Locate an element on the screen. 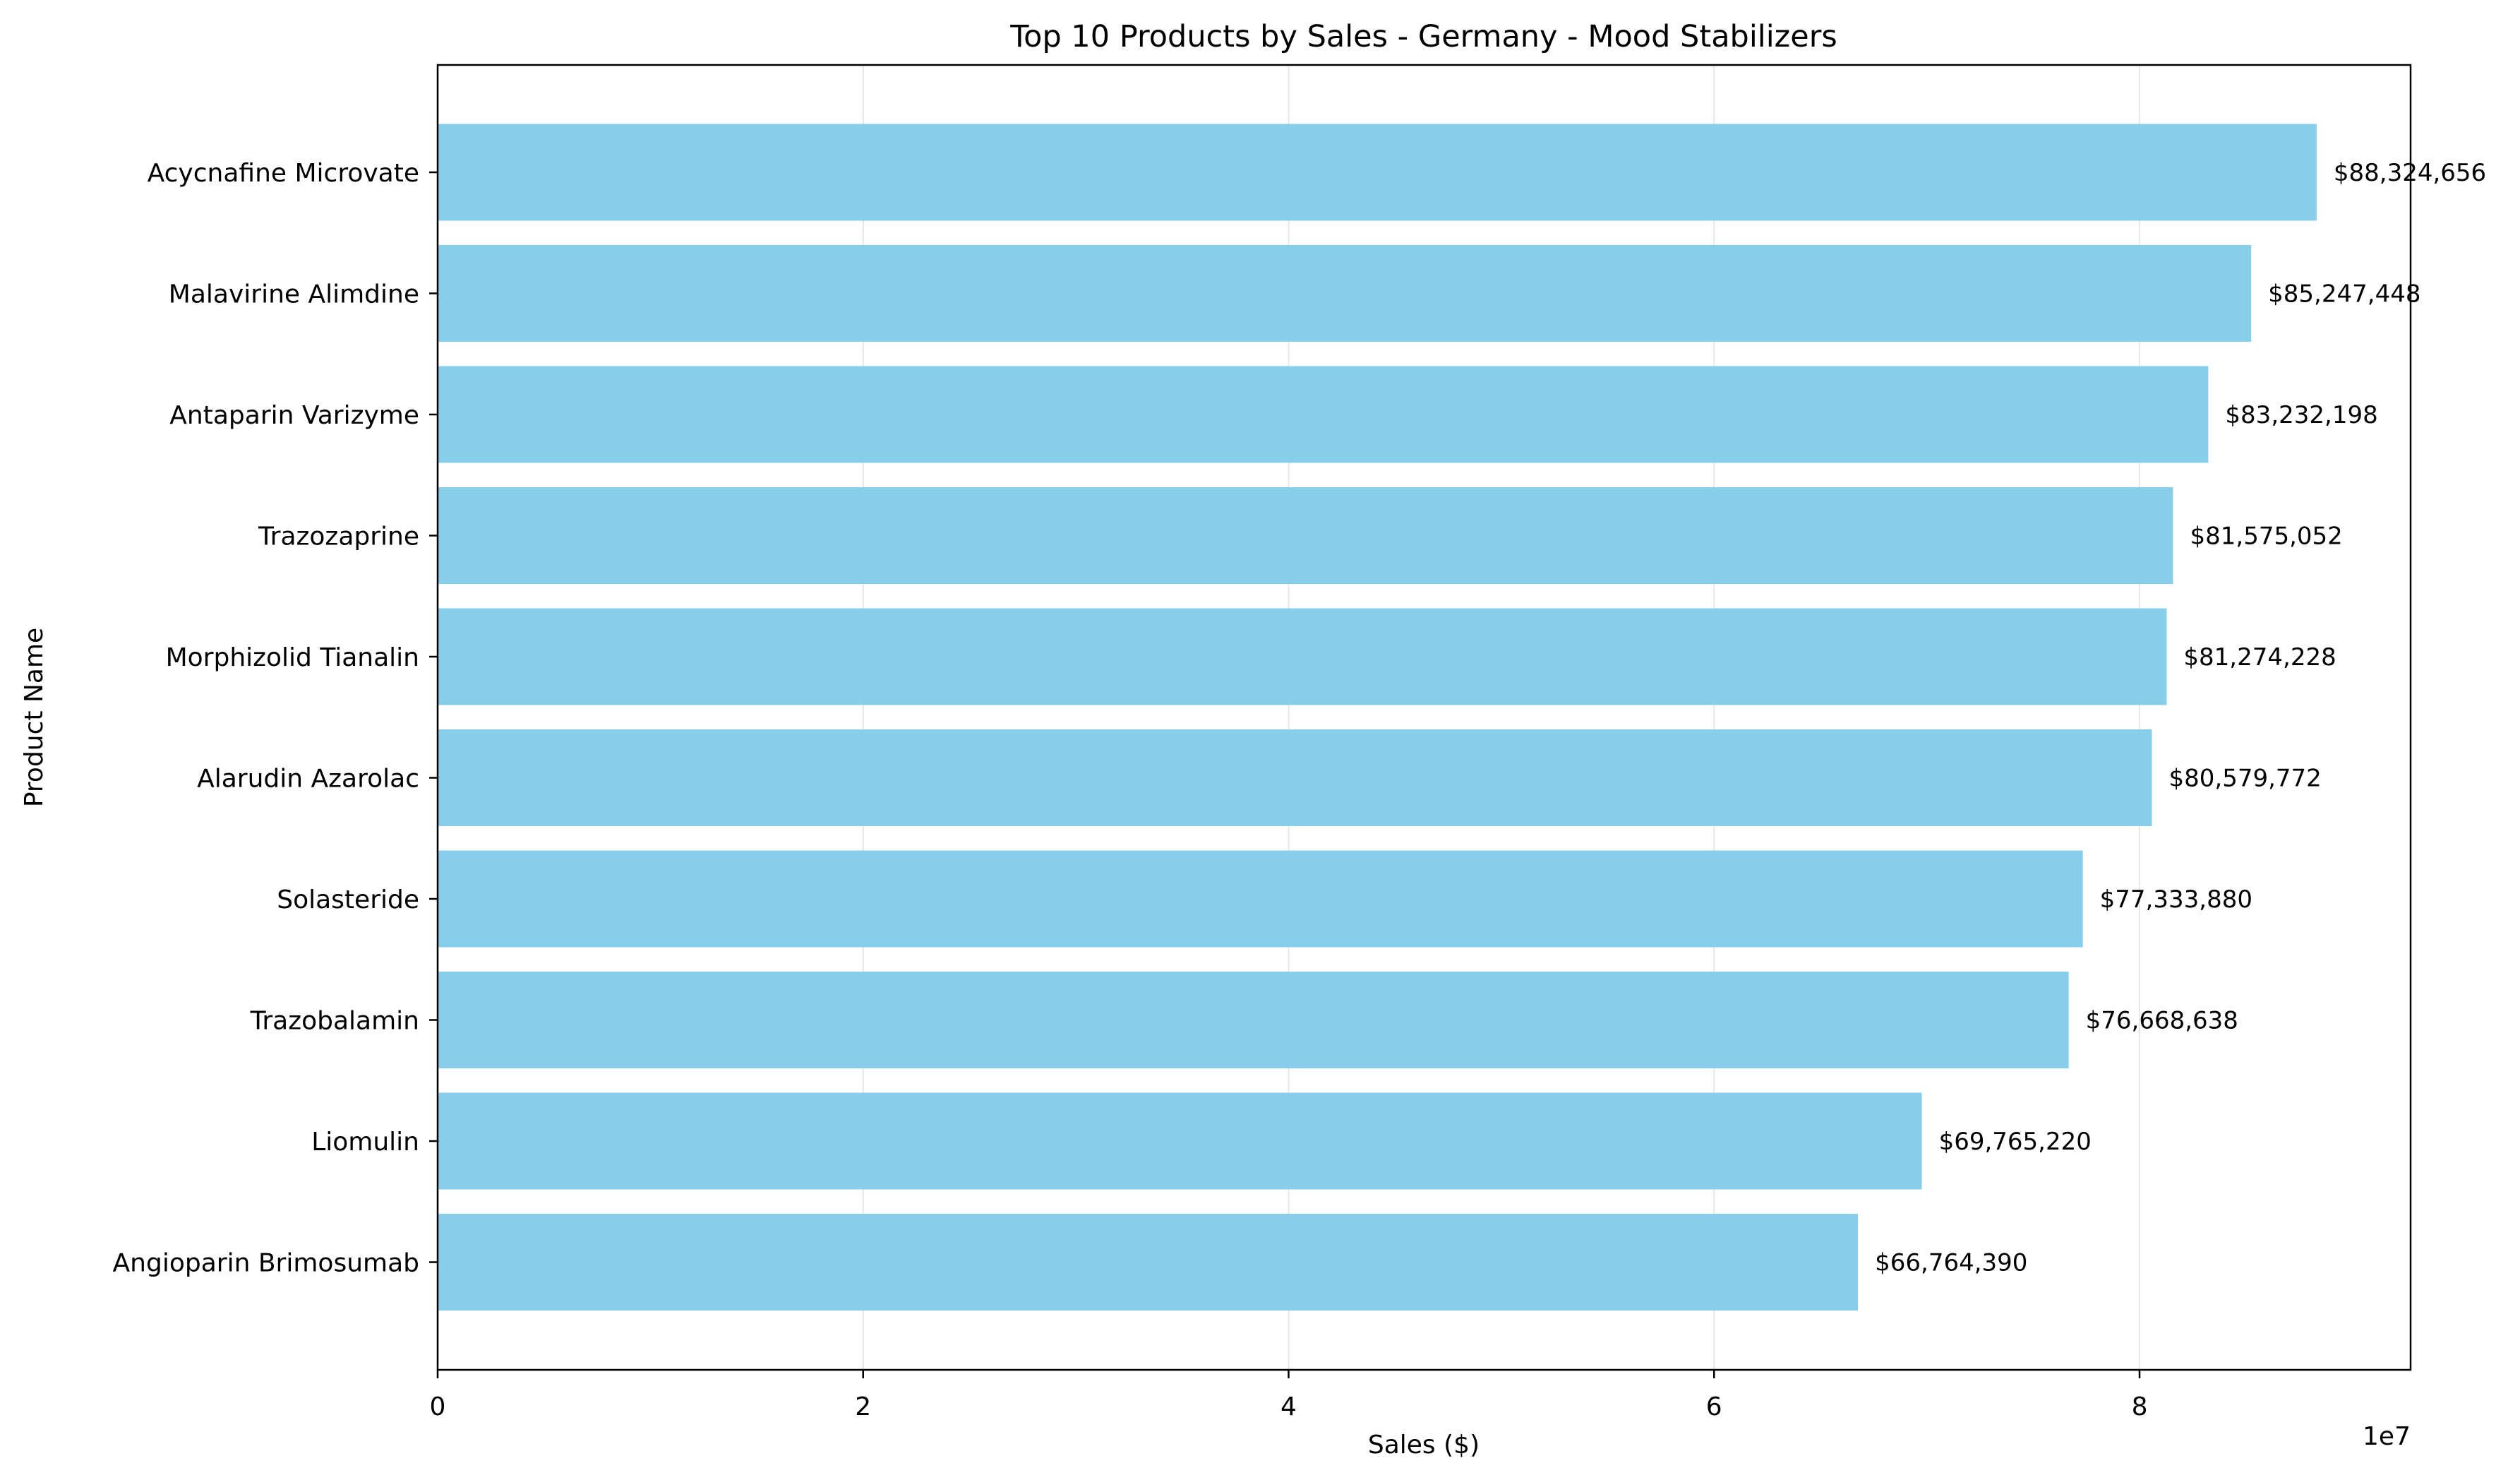 The height and width of the screenshot is (1480, 2520). bar-value-label: $69,765,220 is located at coordinates (2016, 1142).